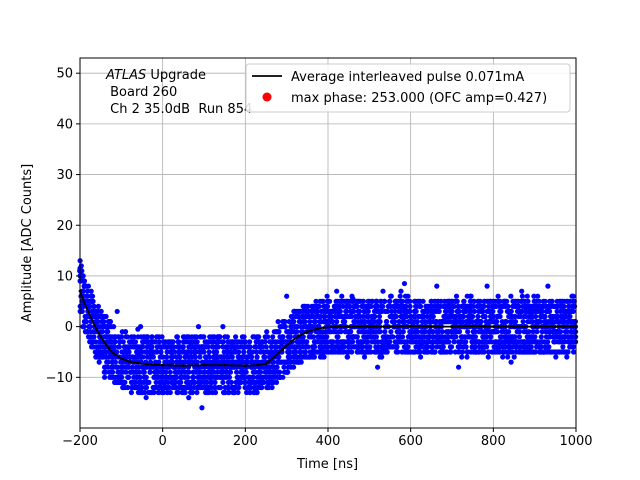  Describe the element at coordinates (419, 98) in the screenshot. I see `legend-entry-max-phase: max phase: 253.000 (OFC amp=0.427)` at that location.